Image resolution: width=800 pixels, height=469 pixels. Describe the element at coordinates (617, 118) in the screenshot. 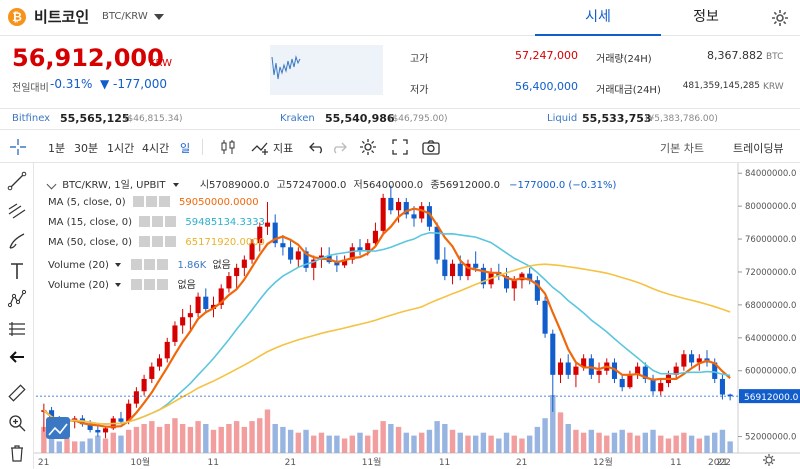

I see `exchange-price: 55,533,753` at that location.